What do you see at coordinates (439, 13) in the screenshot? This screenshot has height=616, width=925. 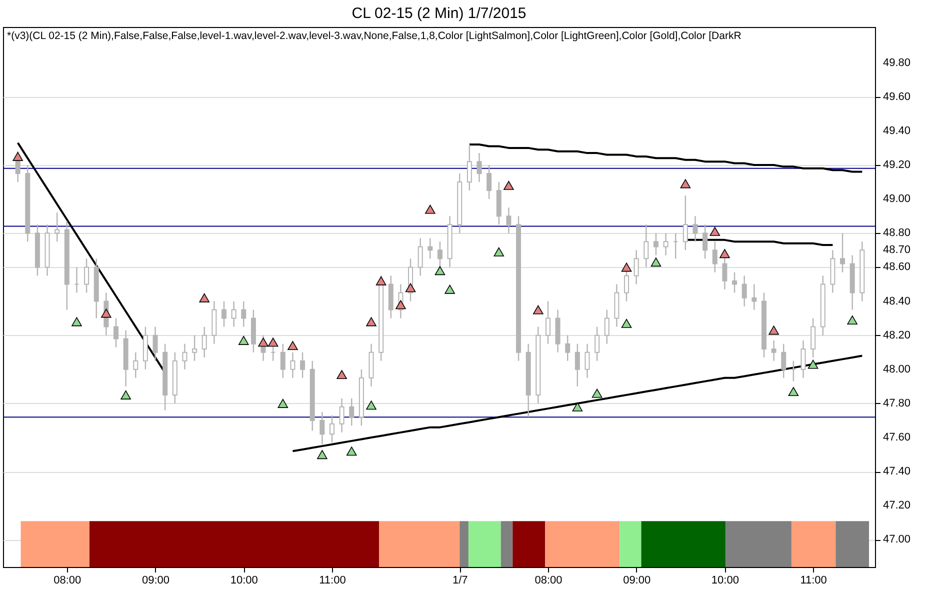 I see `chart-title: CL 02-15 (2 Min) 1/7/2015` at bounding box center [439, 13].